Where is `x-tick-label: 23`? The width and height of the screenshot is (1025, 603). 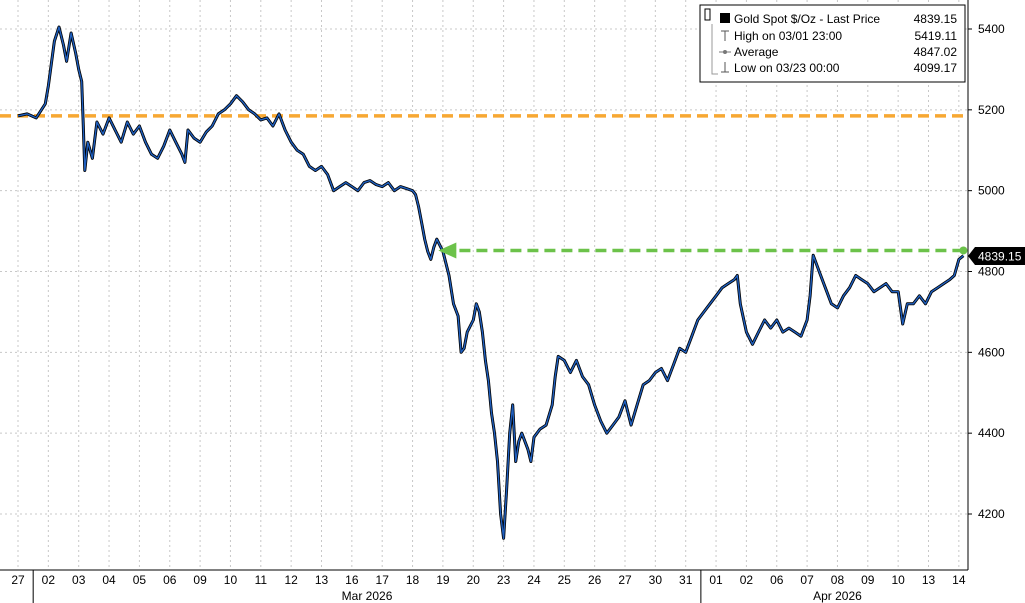 x-tick-label: 23 is located at coordinates (504, 580).